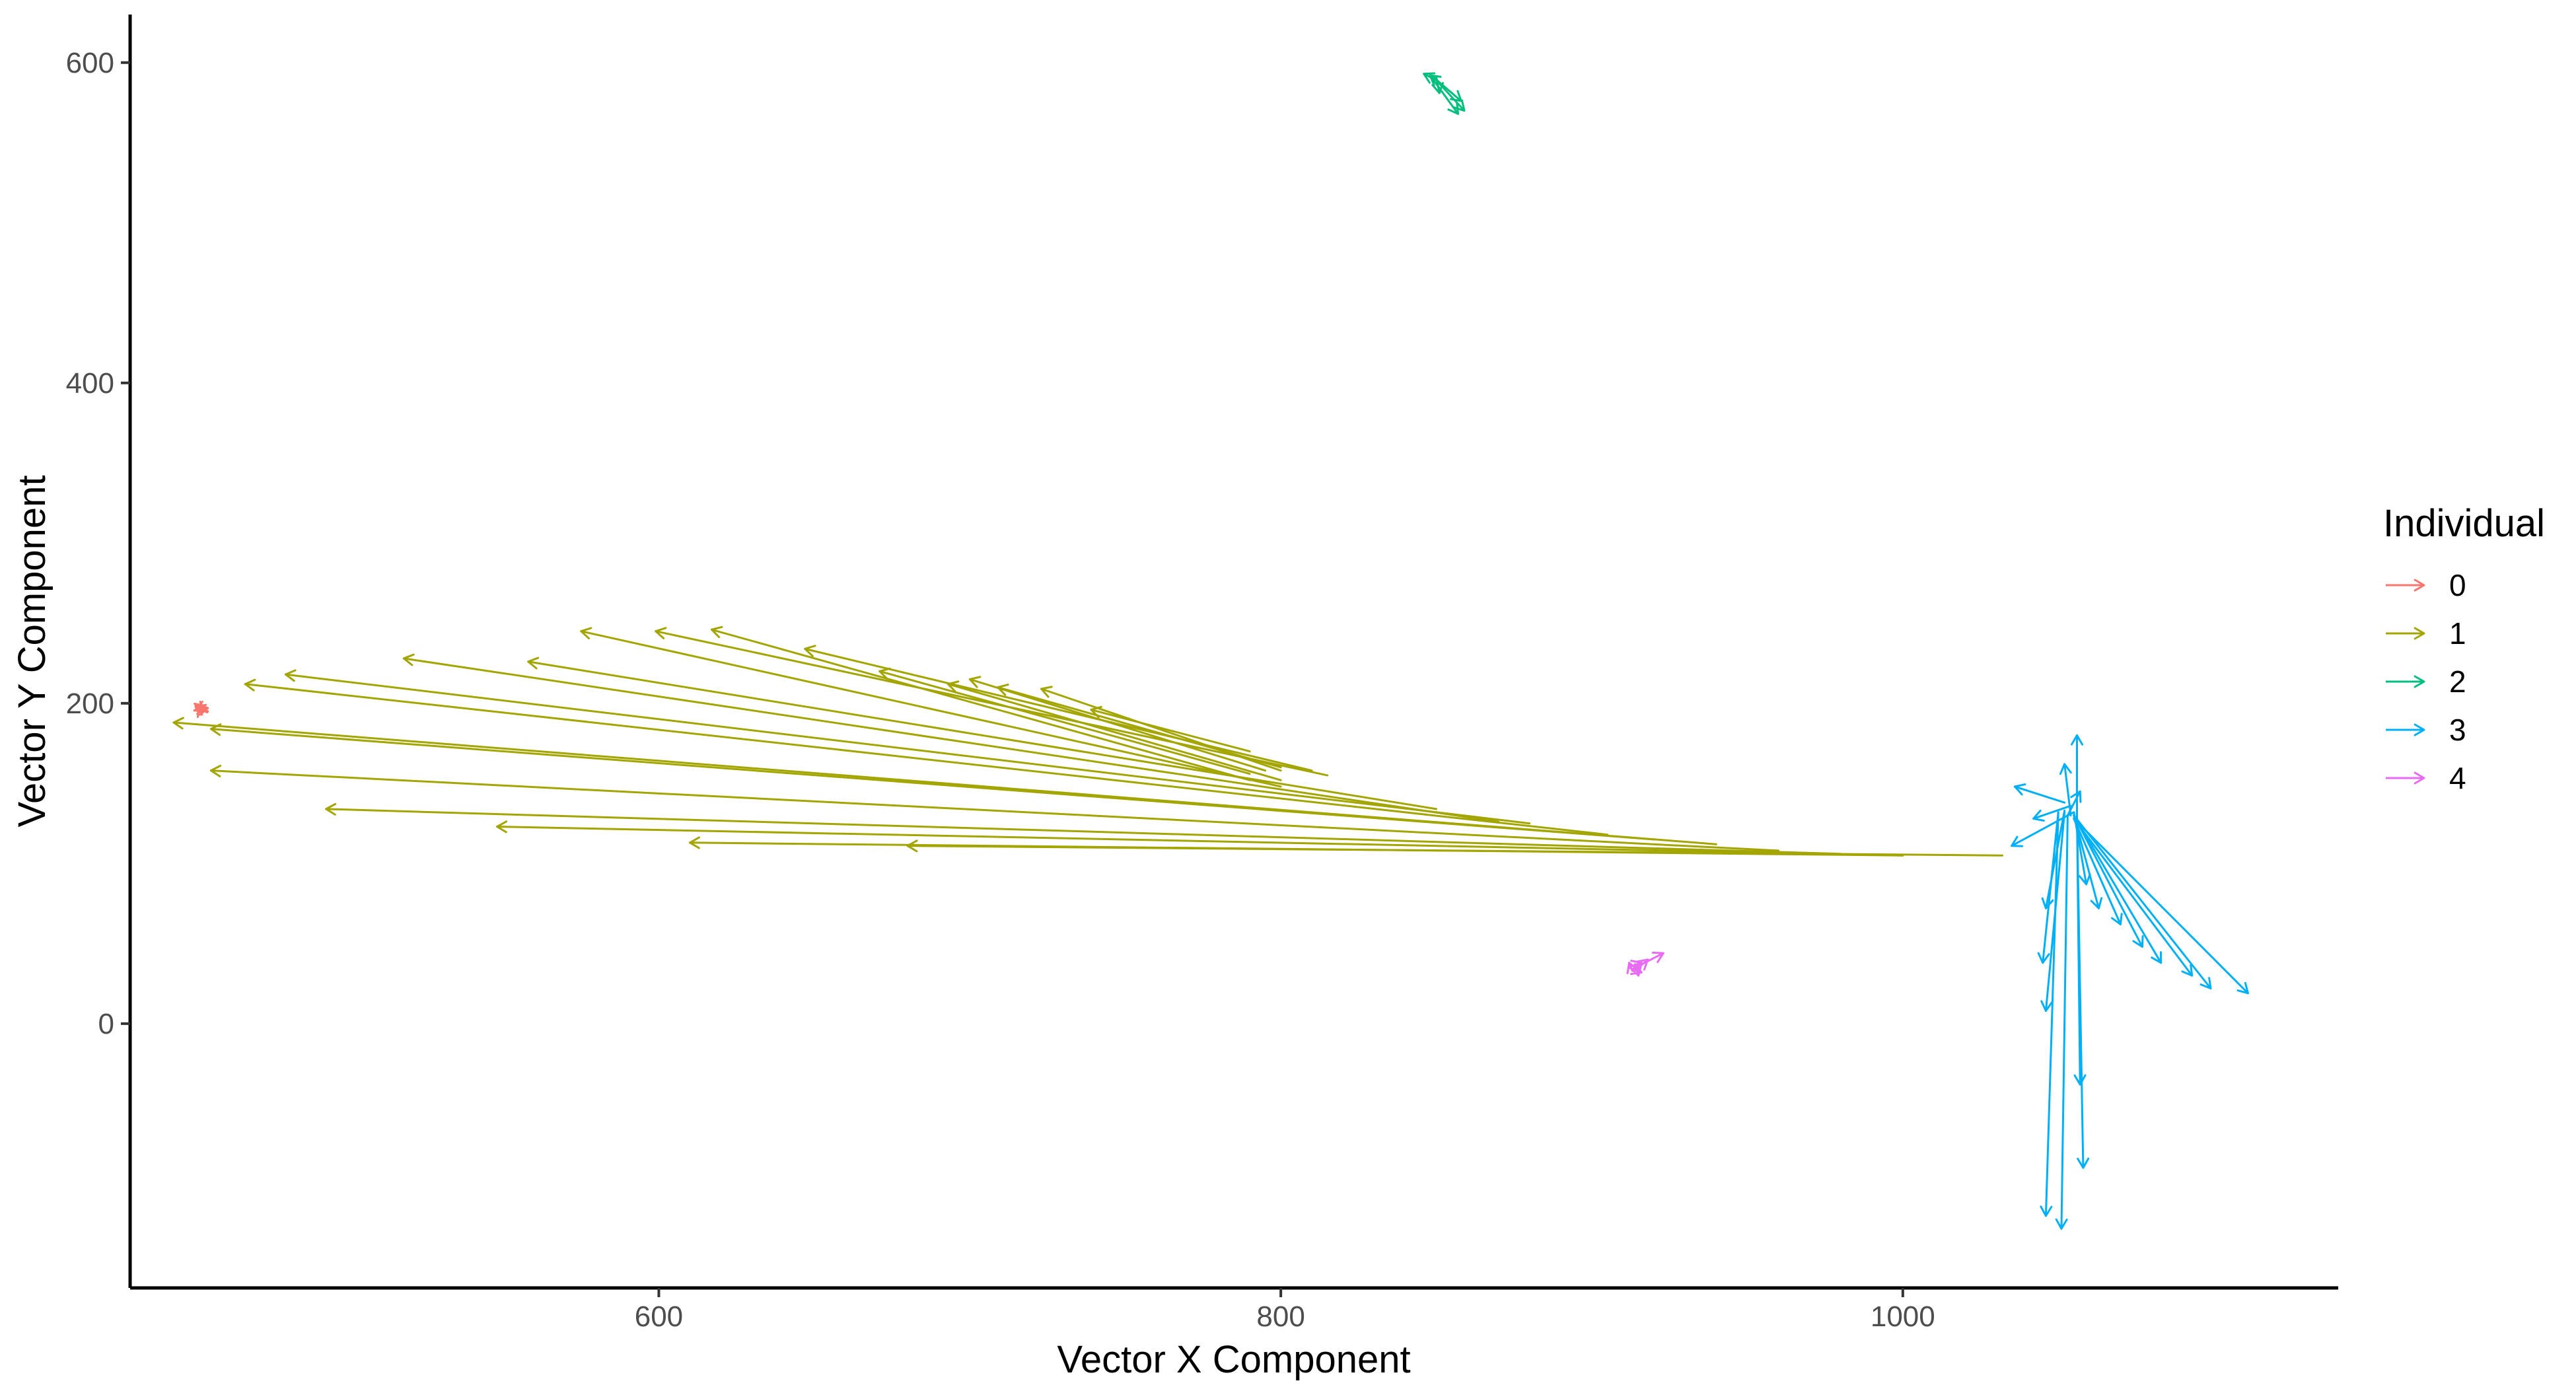  Describe the element at coordinates (2457, 778) in the screenshot. I see `legend-label: 4` at that location.